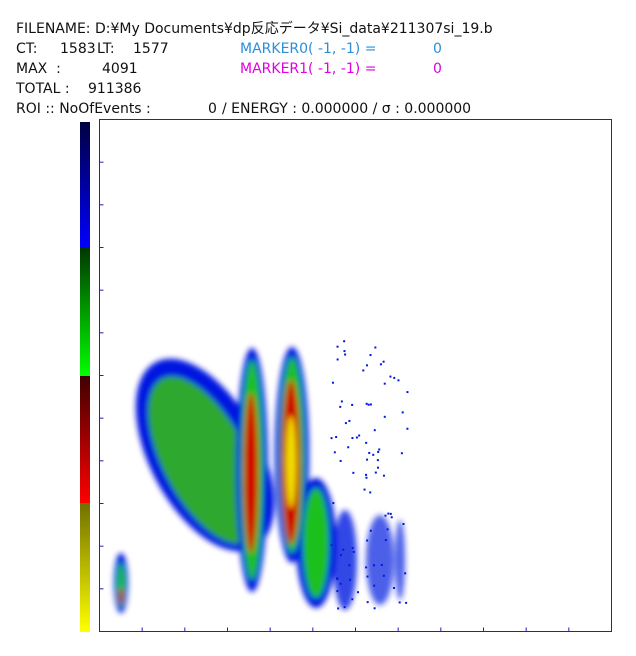 The image size is (636, 656). Describe the element at coordinates (212, 109) in the screenshot. I see `roi-events: 0` at that location.